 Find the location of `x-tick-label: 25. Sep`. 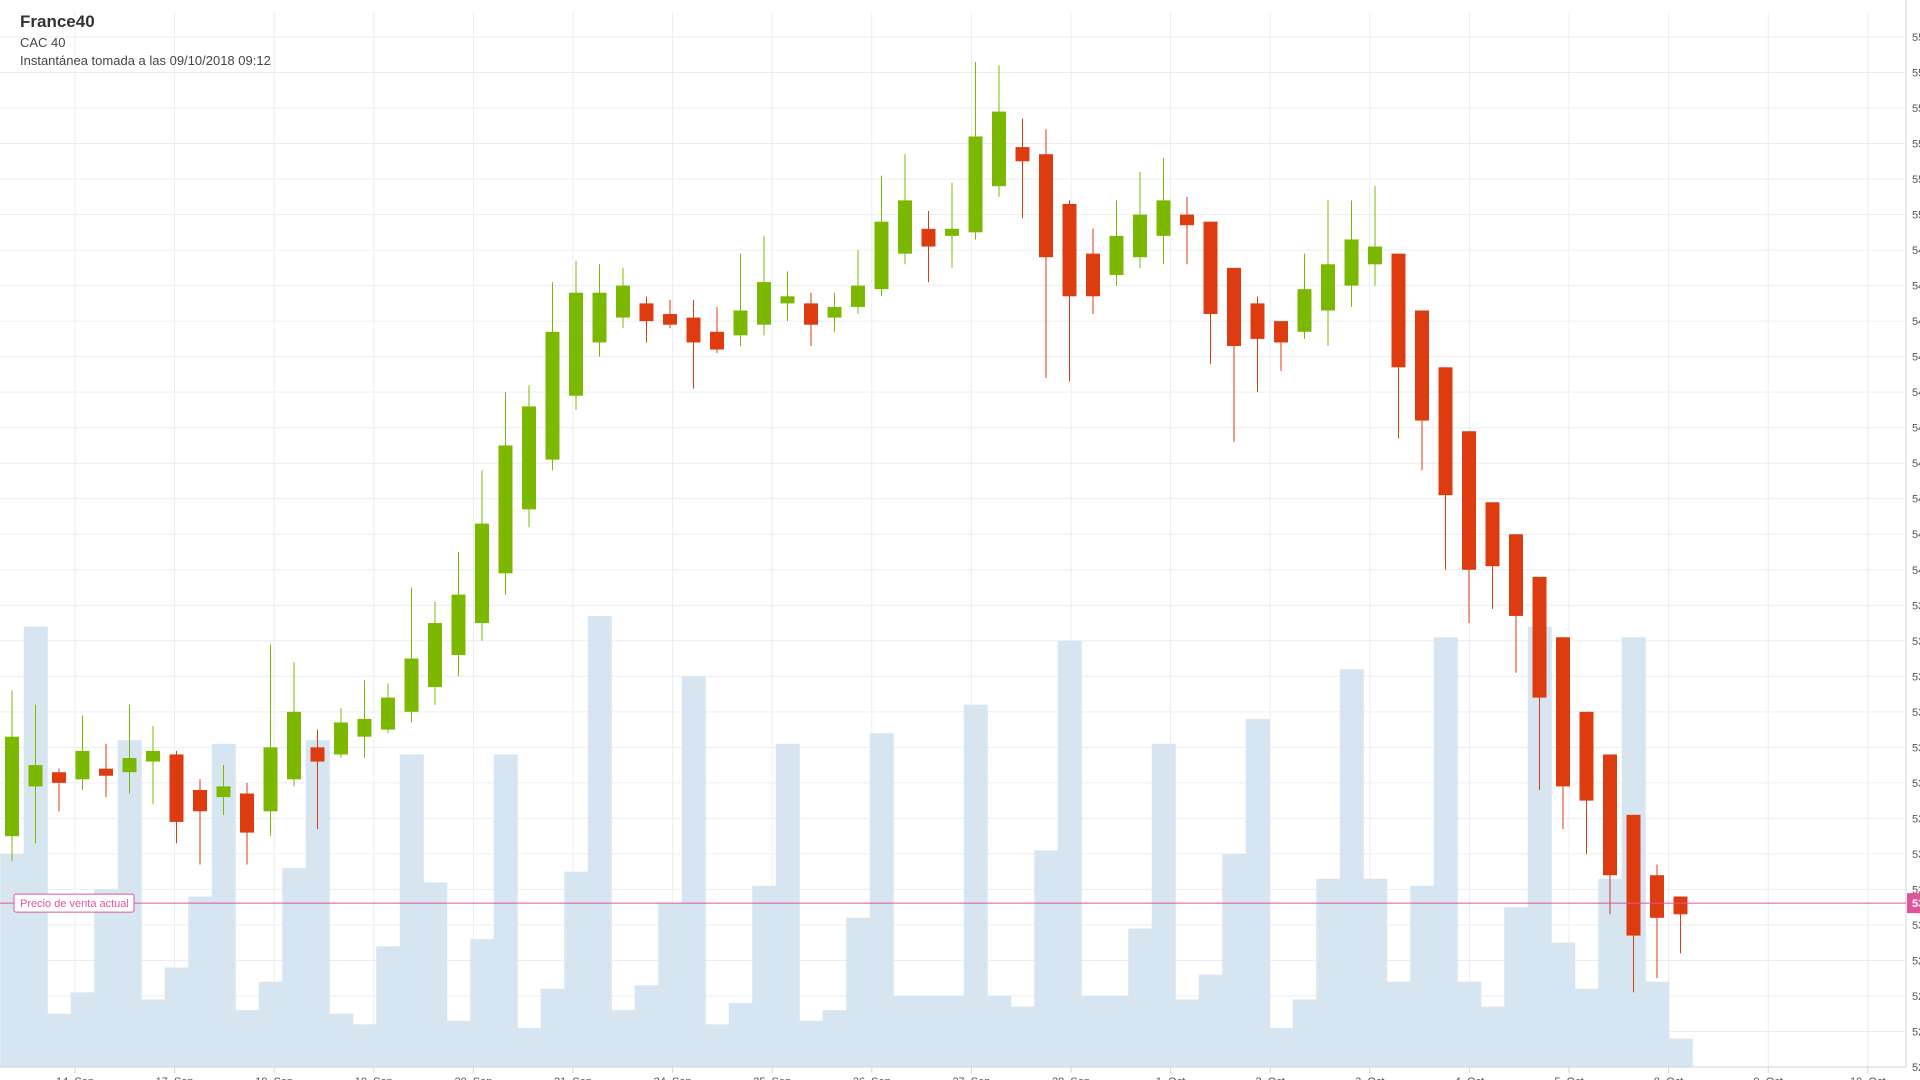

x-tick-label: 25. Sep is located at coordinates (772, 1078).